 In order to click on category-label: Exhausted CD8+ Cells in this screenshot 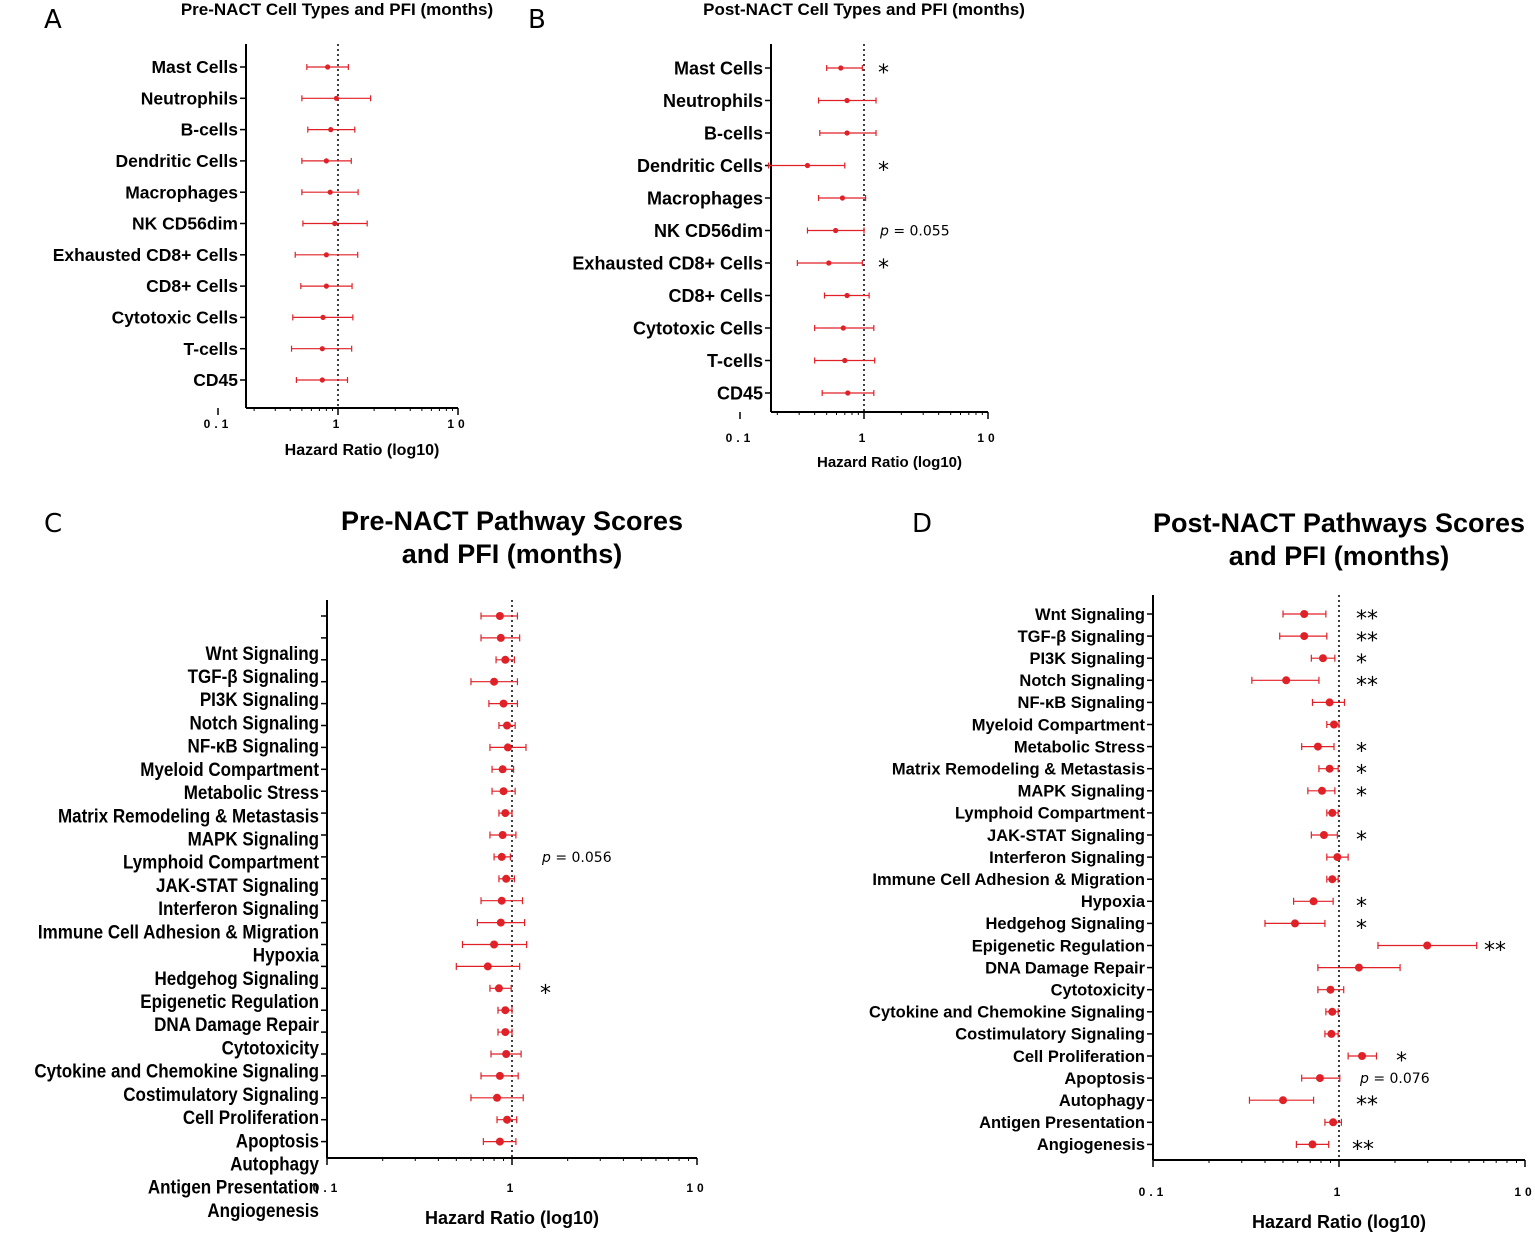, I will do `click(146, 255)`.